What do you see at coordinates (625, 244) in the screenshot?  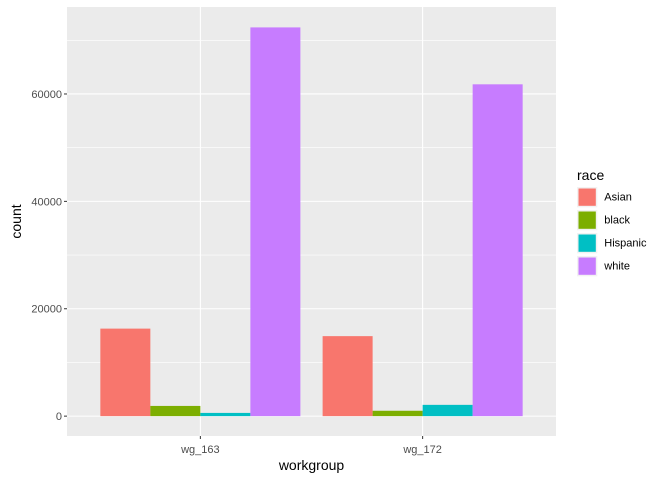 I see `legend-label-hispanic: Hispanic` at bounding box center [625, 244].